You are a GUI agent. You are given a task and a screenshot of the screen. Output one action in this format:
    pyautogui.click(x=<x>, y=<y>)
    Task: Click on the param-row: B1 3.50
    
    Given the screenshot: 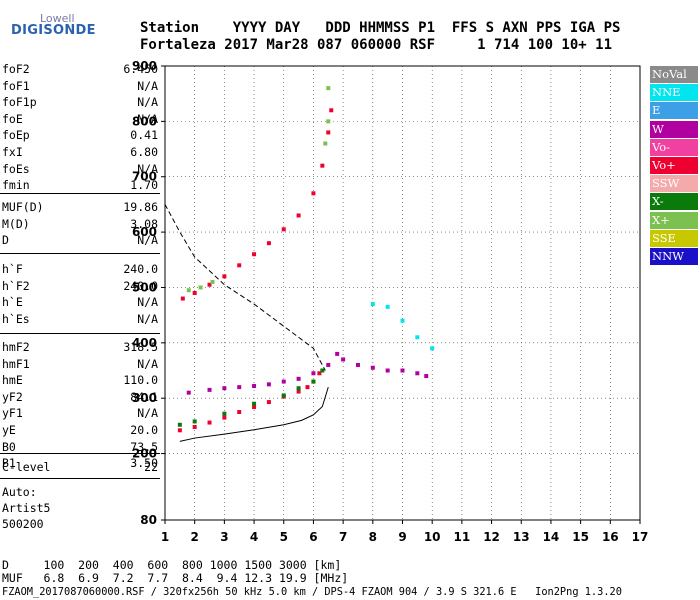 What is the action you would take?
    pyautogui.click(x=80, y=465)
    